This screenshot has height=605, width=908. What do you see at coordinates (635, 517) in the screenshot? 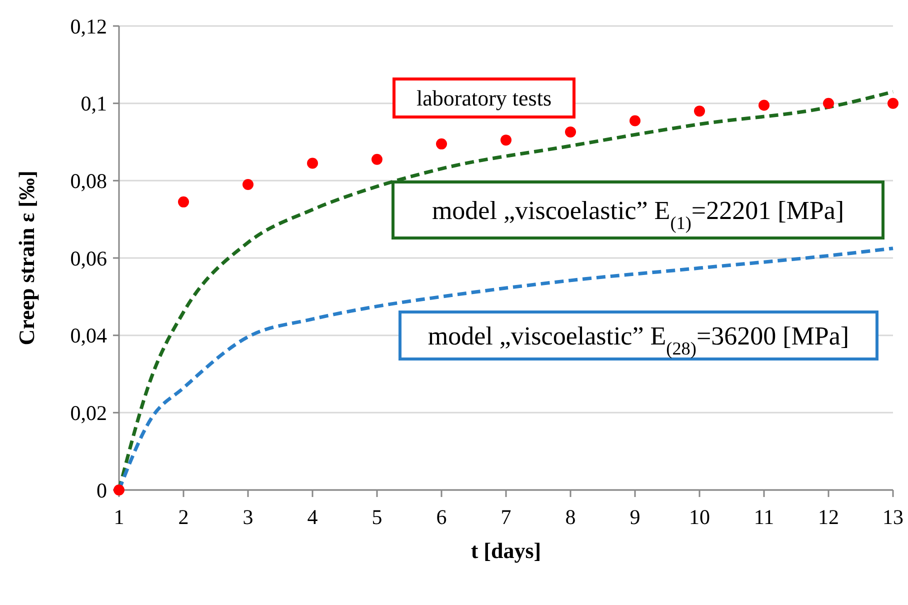
I see `x-tick-label: 9` at bounding box center [635, 517].